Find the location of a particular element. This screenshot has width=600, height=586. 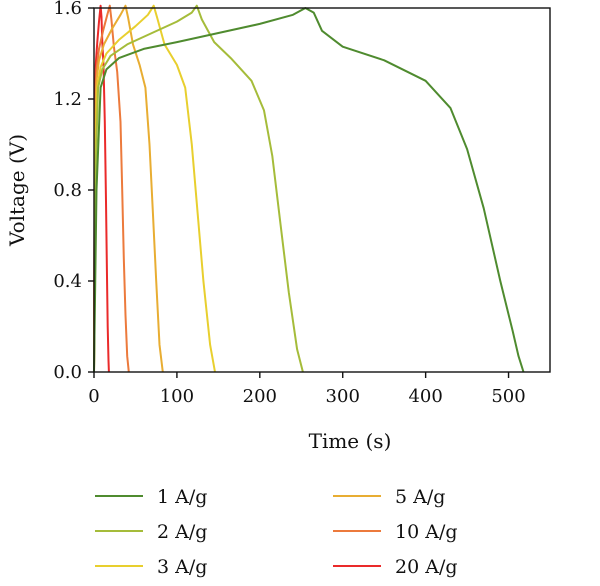

legend-label-1: 2 A/g is located at coordinates (182, 532).